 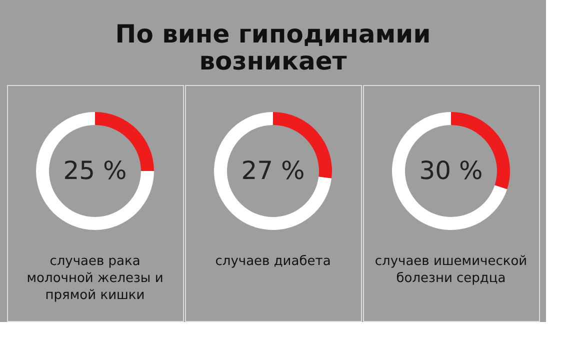 What do you see at coordinates (451, 270) in the screenshot?
I see `text: случаев ишемической болезни сердца` at bounding box center [451, 270].